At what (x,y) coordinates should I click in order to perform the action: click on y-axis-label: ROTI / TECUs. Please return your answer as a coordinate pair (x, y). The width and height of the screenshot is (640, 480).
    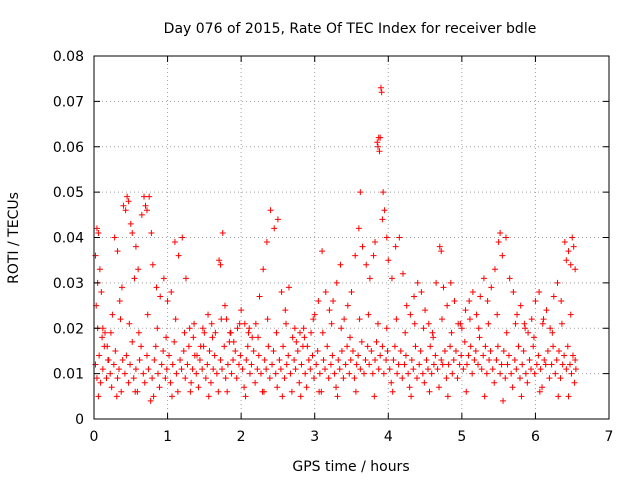
    Looking at the image, I should click on (14, 238).